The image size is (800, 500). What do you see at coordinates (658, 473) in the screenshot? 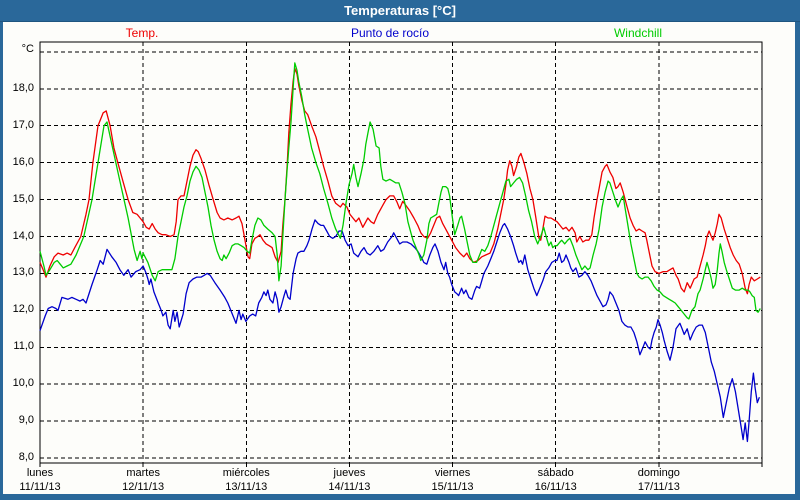
I see `x-day-name: domingo` at bounding box center [658, 473].